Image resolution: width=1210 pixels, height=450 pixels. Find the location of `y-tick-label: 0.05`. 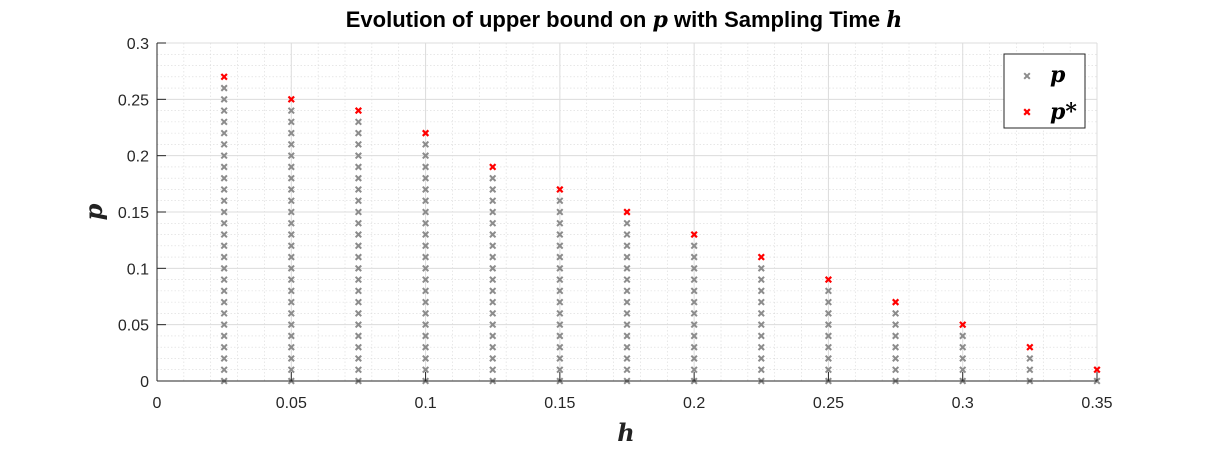

y-tick-label: 0.05 is located at coordinates (133, 326).